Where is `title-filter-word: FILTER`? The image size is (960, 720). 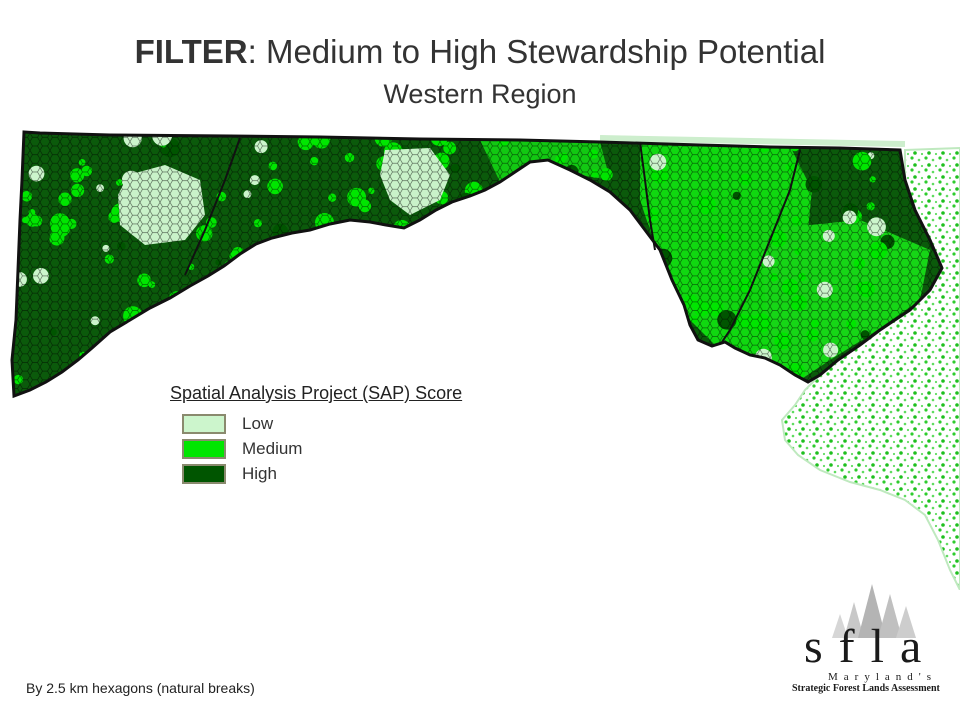
title-filter-word: FILTER is located at coordinates (191, 51).